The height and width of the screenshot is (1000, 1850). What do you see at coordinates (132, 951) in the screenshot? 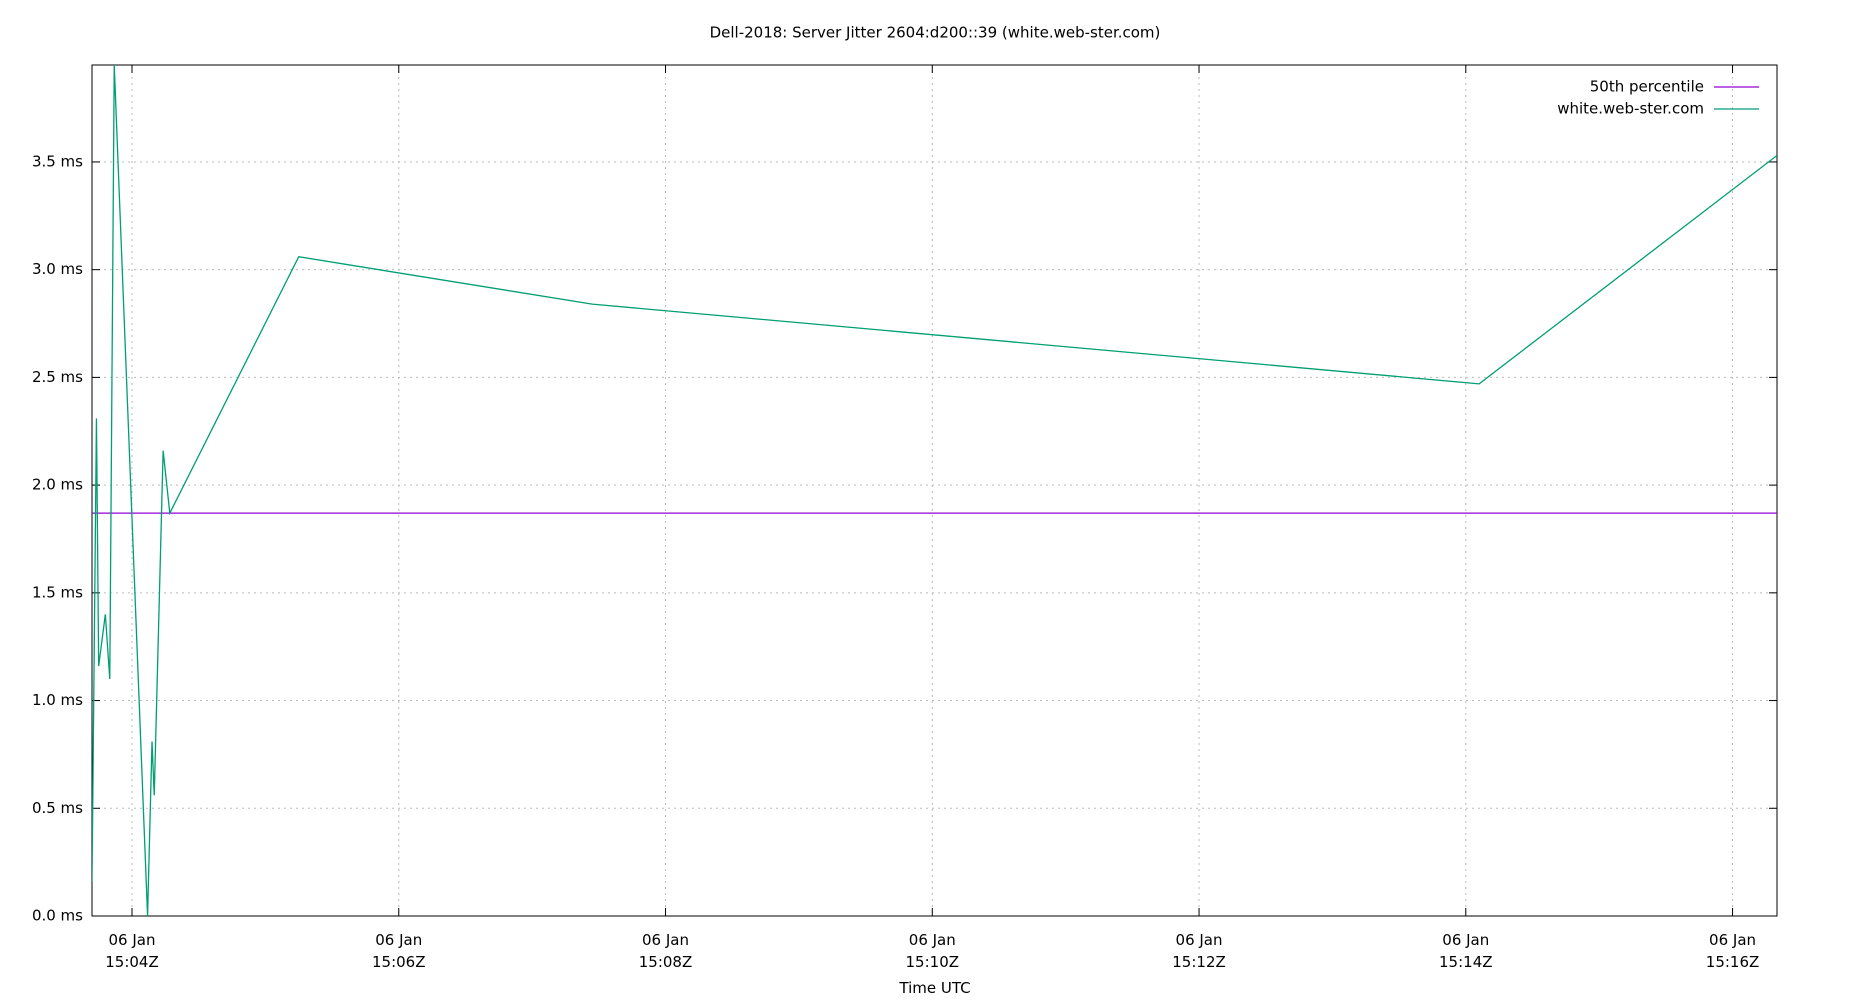
I see `x-tick-label: 06 Jan 15:04Z` at bounding box center [132, 951].